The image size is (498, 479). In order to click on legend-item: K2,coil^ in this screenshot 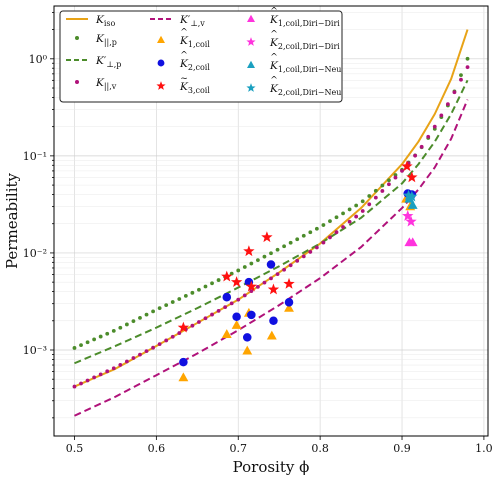, I will do `click(183, 61)`.